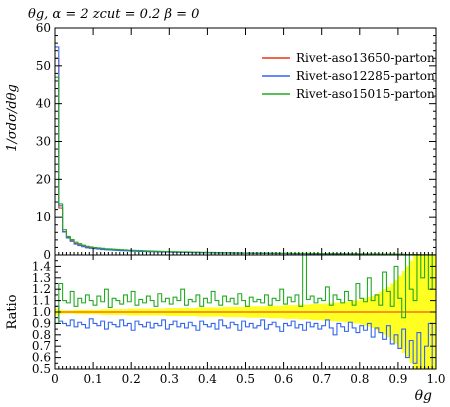 This screenshot has height=407, width=450. What do you see at coordinates (283, 379) in the screenshot?
I see `x-tick-label: 0.6` at bounding box center [283, 379].